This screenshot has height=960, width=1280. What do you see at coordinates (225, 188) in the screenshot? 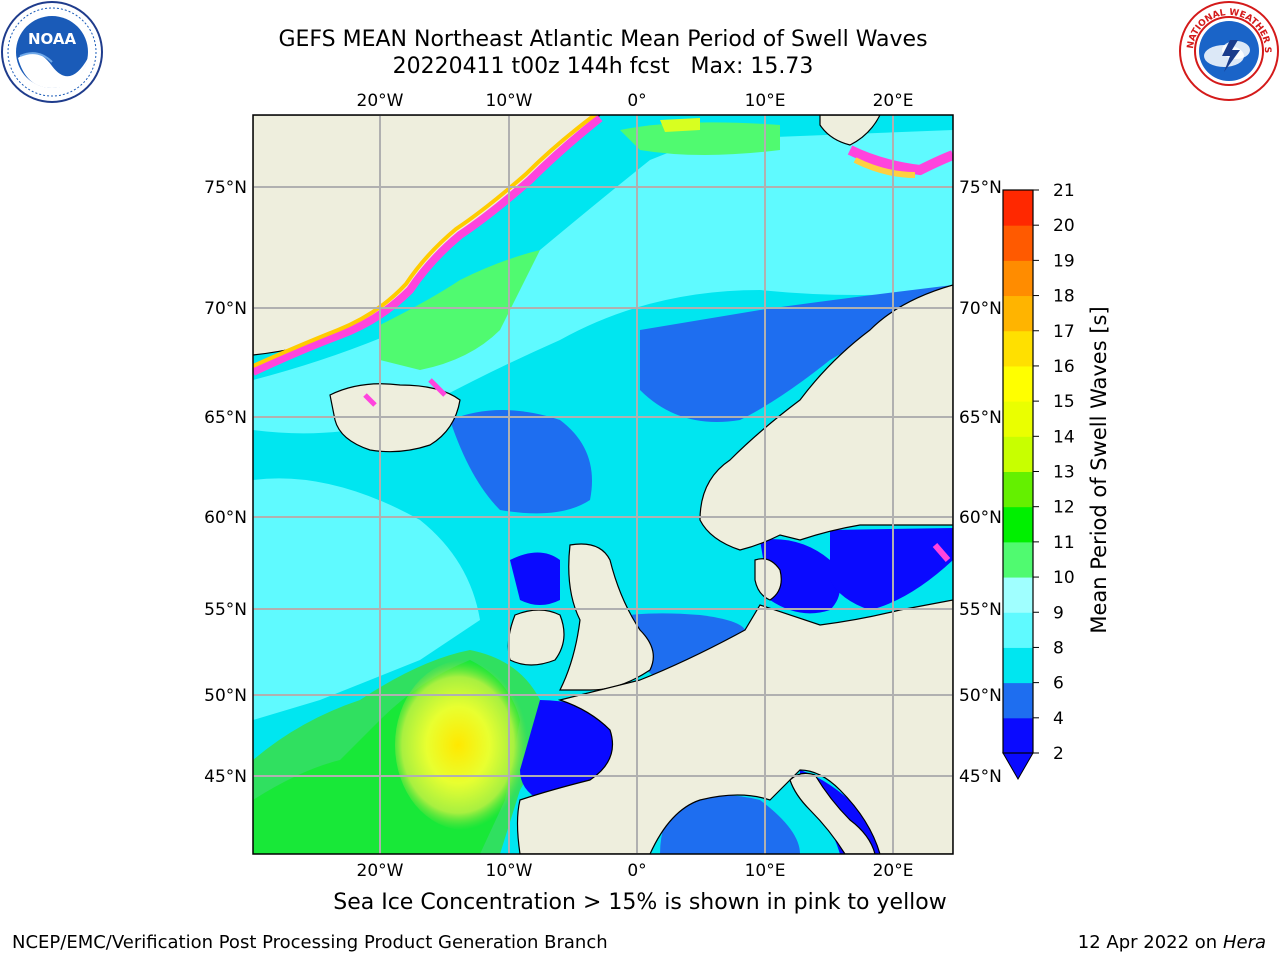
I see `lat-tick-left: 75°N` at bounding box center [225, 188].